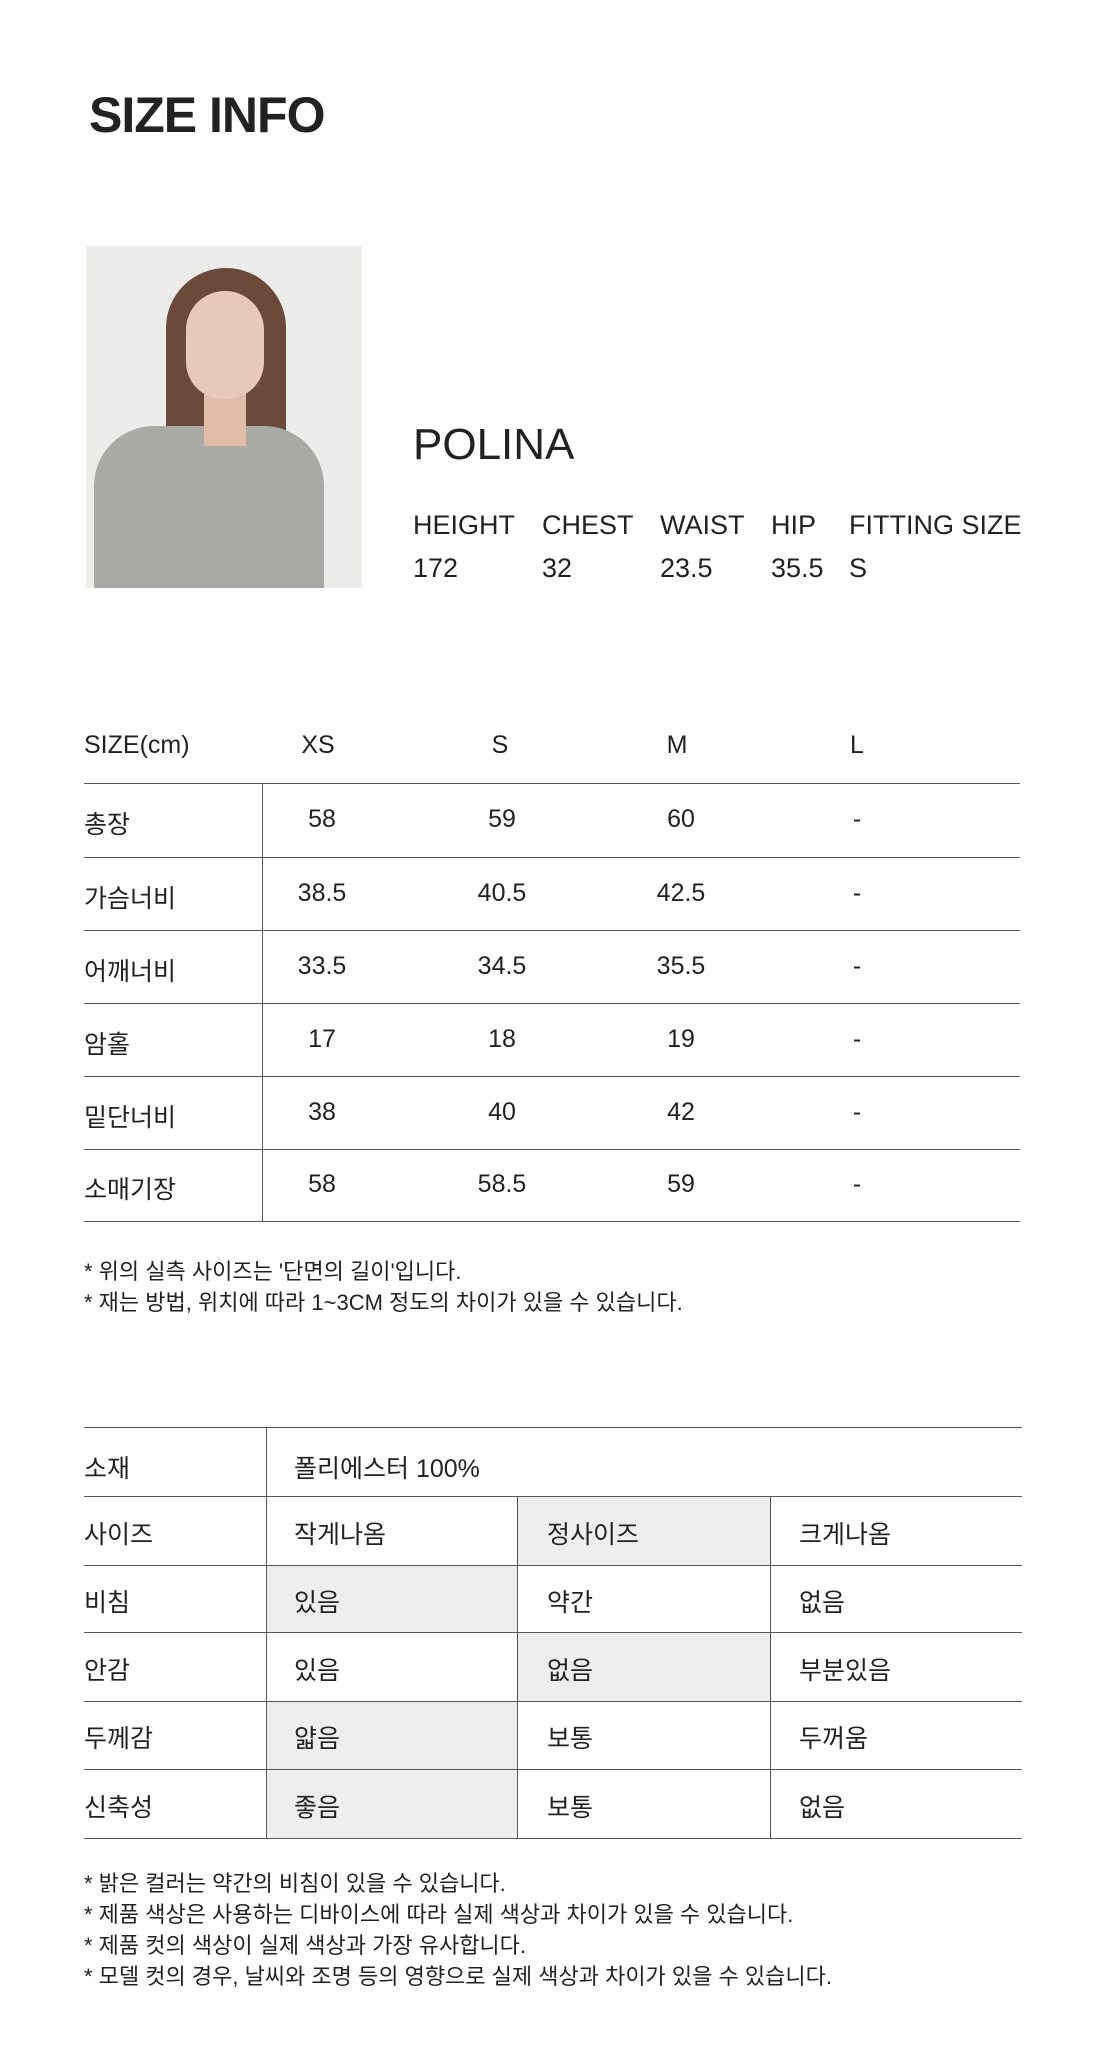 The image size is (1100, 2068). I want to click on size-row-label: 총장, so click(107, 825).